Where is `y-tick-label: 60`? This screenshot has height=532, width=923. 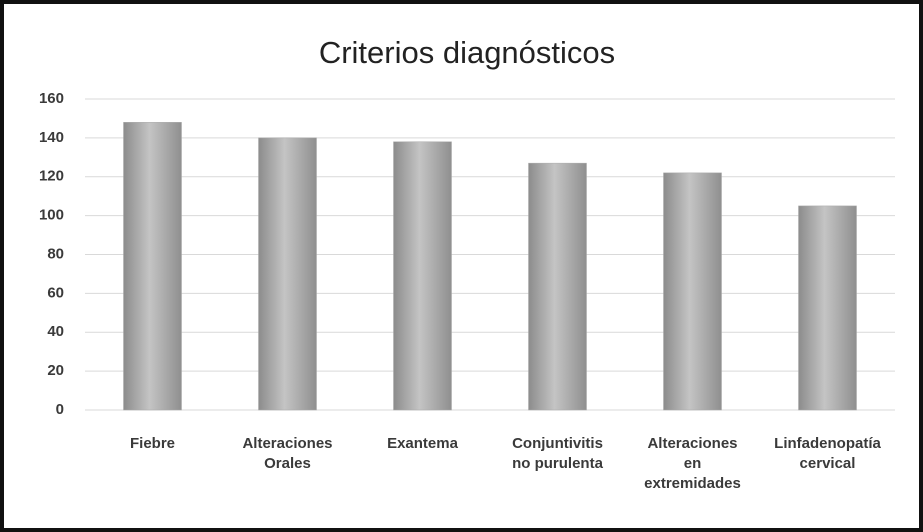 y-tick-label: 60 is located at coordinates (55, 292).